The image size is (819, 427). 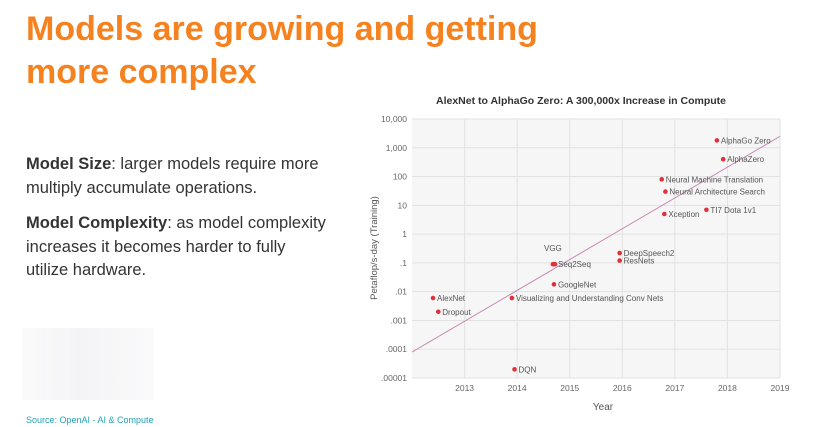 I want to click on x-tick-label: 2019, so click(x=780, y=388).